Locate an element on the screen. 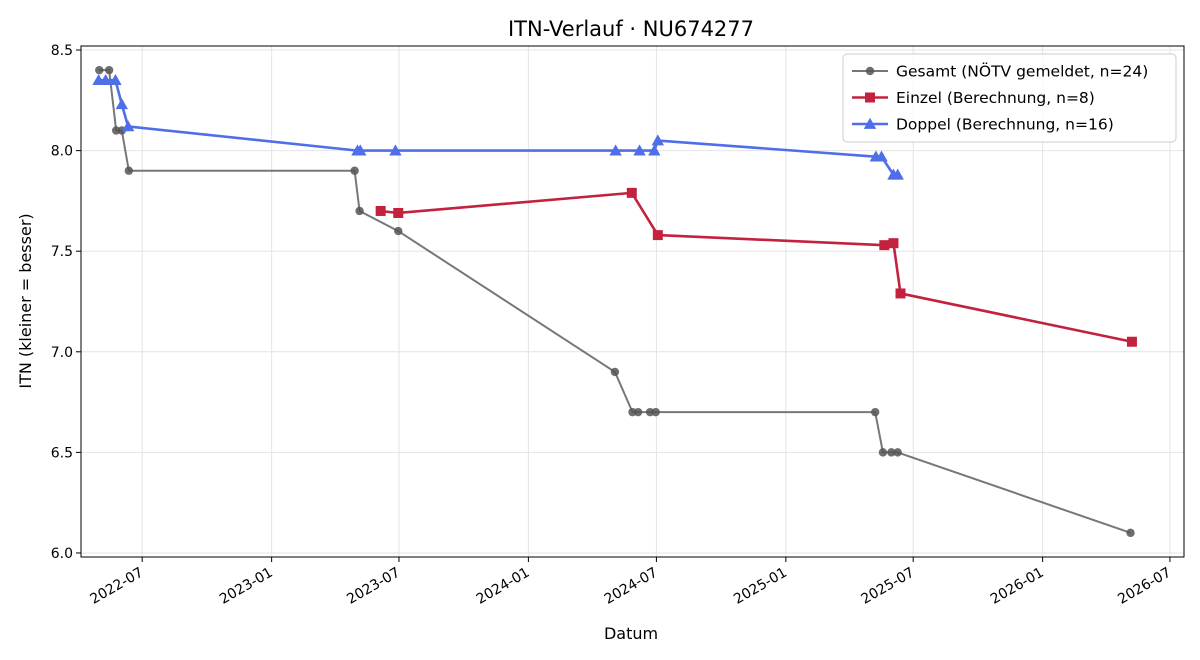 The width and height of the screenshot is (1200, 660). y-tick-label: 6.0 is located at coordinates (62, 554).